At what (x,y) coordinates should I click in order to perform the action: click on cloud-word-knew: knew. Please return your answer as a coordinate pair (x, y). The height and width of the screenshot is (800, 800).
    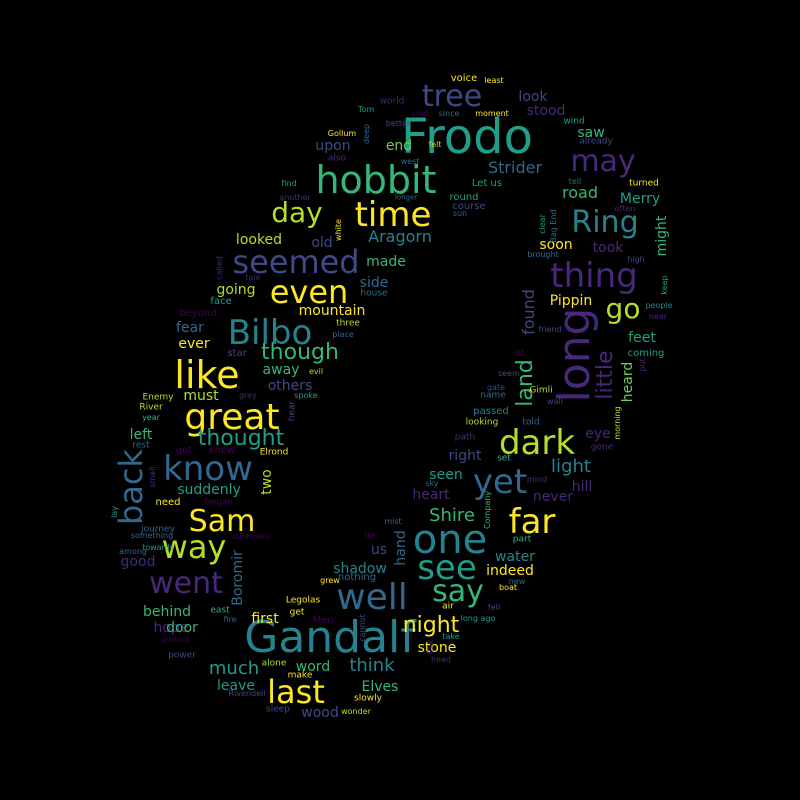
    Looking at the image, I should click on (222, 450).